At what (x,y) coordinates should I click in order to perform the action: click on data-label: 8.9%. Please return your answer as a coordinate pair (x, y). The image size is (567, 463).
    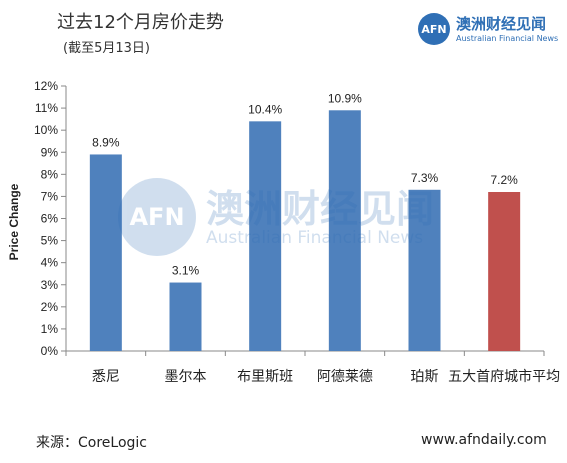
    Looking at the image, I should click on (106, 142).